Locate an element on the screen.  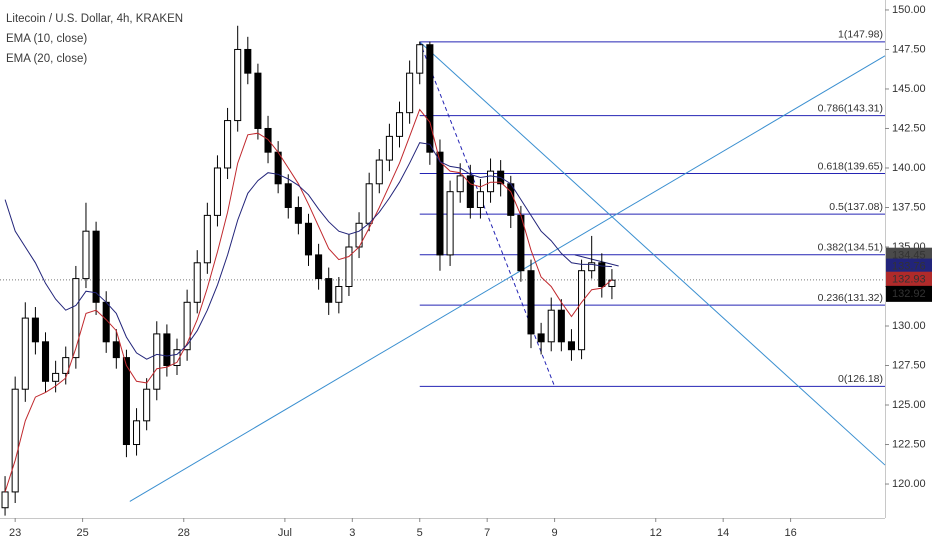
legend-entry: EMA (20, close) is located at coordinates (46, 59).